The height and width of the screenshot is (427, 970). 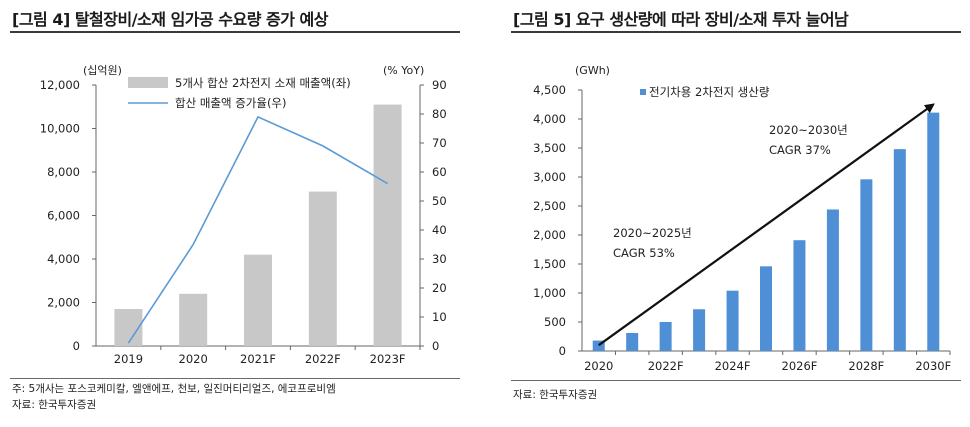 What do you see at coordinates (128, 359) in the screenshot?
I see `x-tick-label: 2019` at bounding box center [128, 359].